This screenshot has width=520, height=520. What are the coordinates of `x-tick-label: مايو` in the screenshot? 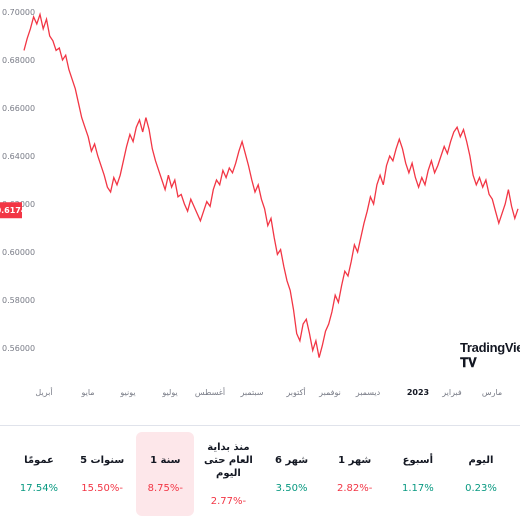 It's located at (87, 392).